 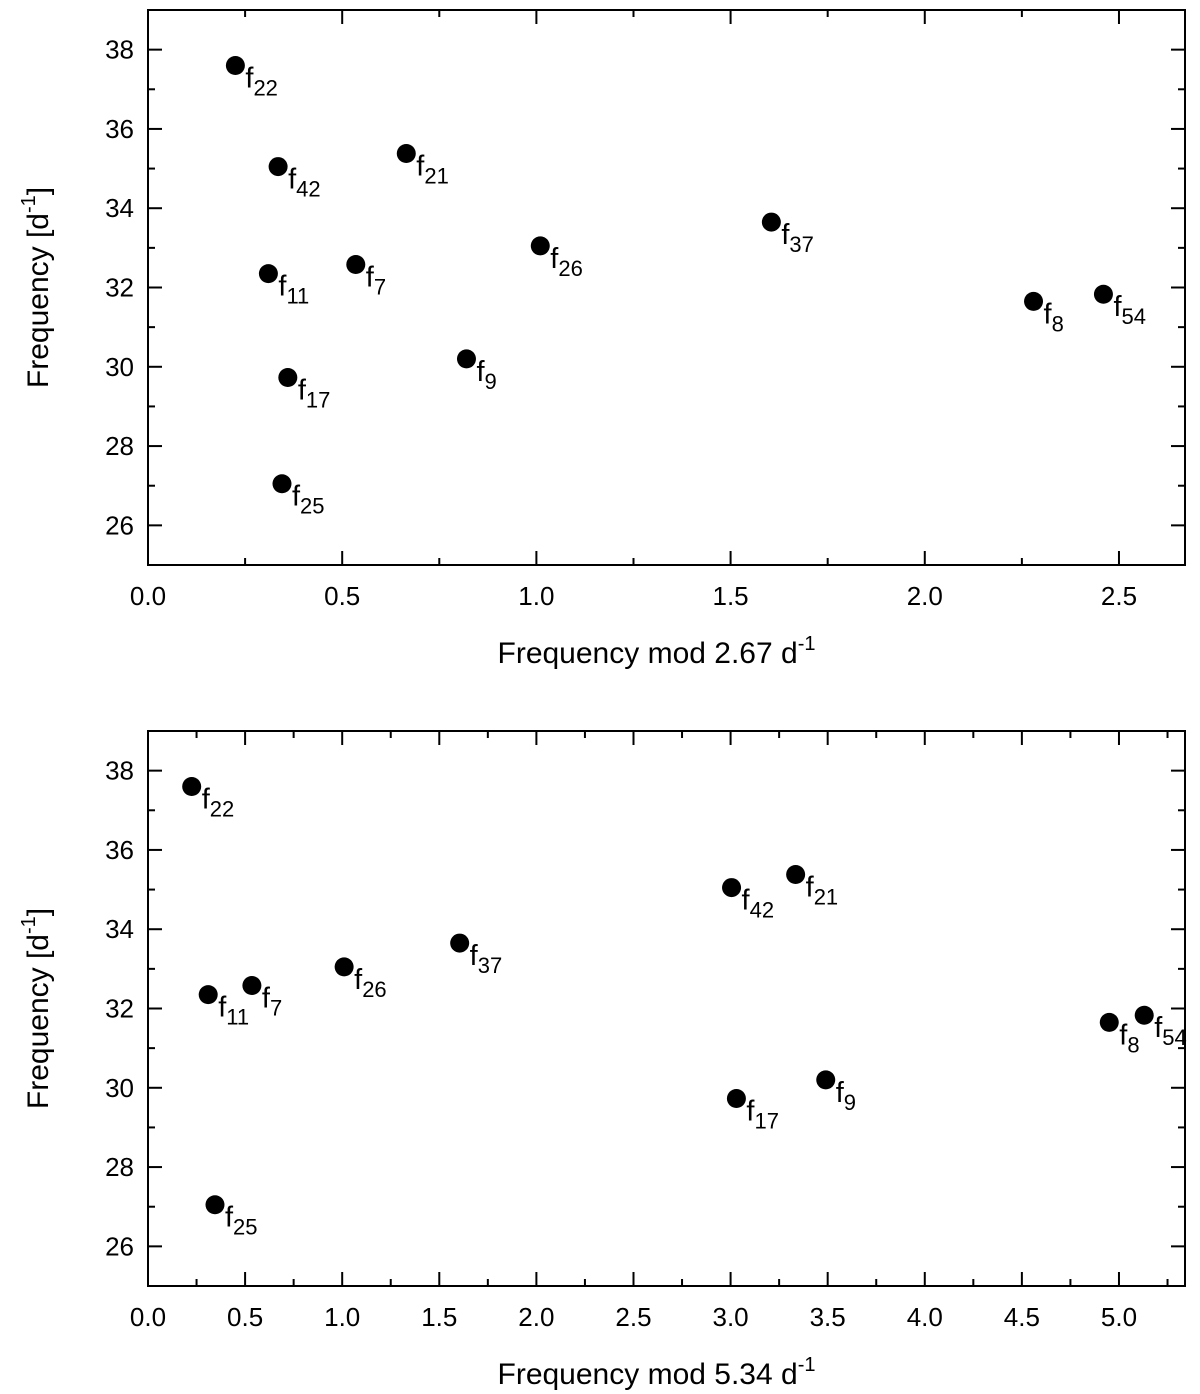 What do you see at coordinates (657, 1372) in the screenshot?
I see `x-axis-title: Frequency mod 5.34 d-1` at bounding box center [657, 1372].